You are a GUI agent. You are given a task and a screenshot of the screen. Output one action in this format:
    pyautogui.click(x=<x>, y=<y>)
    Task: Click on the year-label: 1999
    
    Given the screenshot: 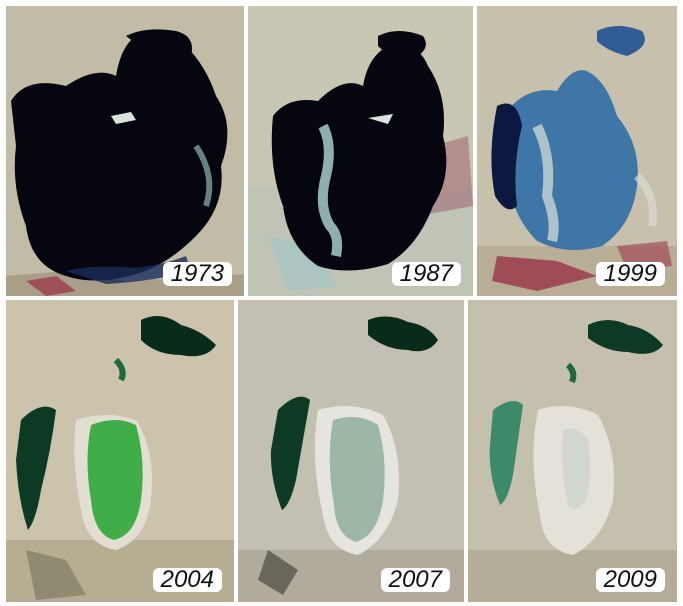 What is the action you would take?
    pyautogui.click(x=630, y=274)
    